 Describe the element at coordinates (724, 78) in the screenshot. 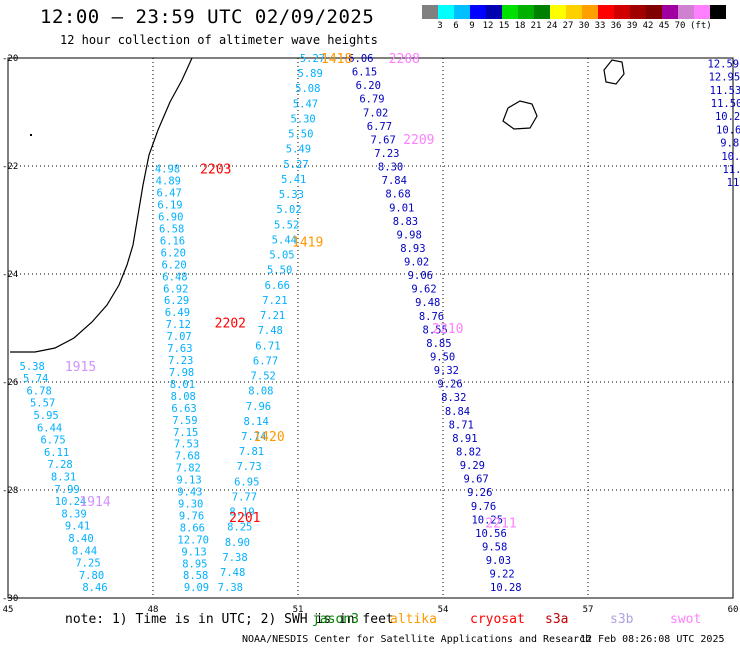

I see `wave-height-value: 12.95` at that location.